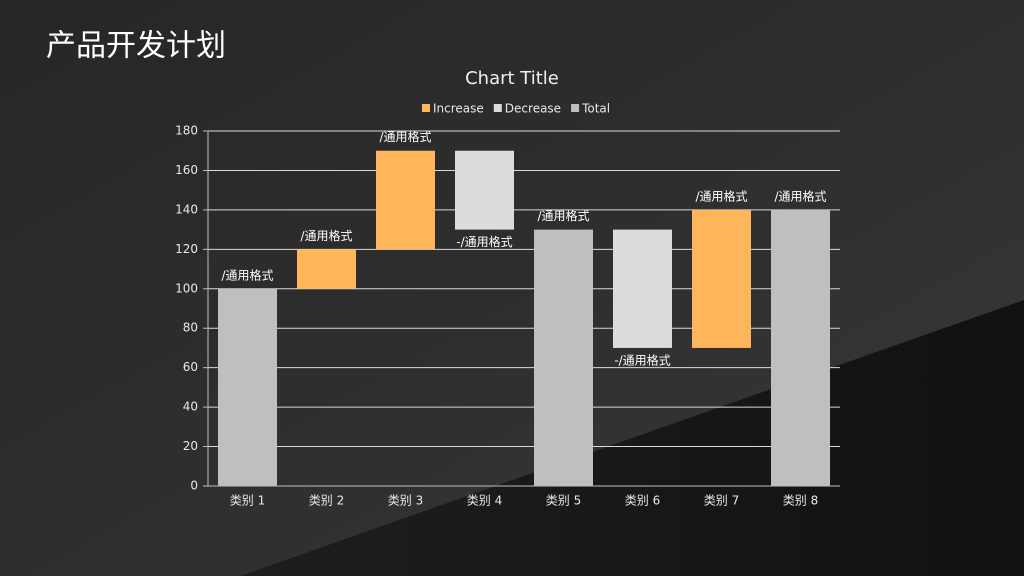 The width and height of the screenshot is (1024, 576). Describe the element at coordinates (512, 78) in the screenshot. I see `chart-title: Chart Title` at that location.